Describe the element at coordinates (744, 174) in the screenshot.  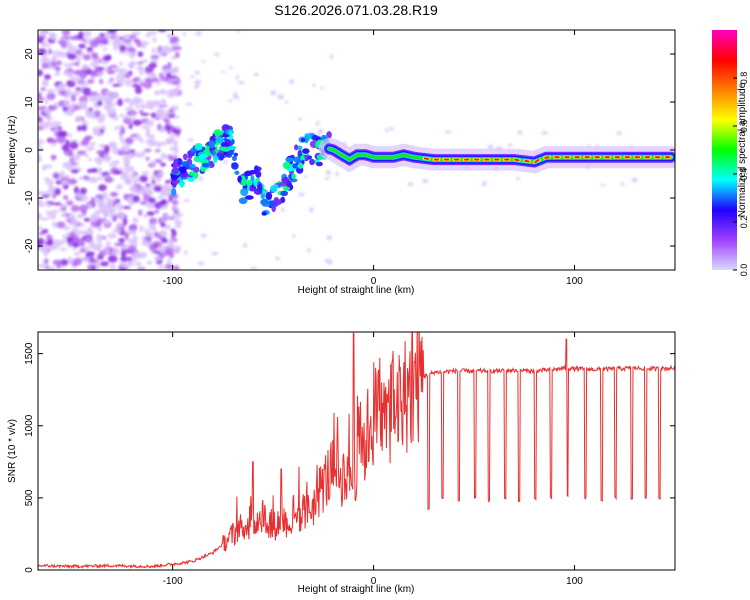
I see `colorbar-tick-label: 0.4` at that location.